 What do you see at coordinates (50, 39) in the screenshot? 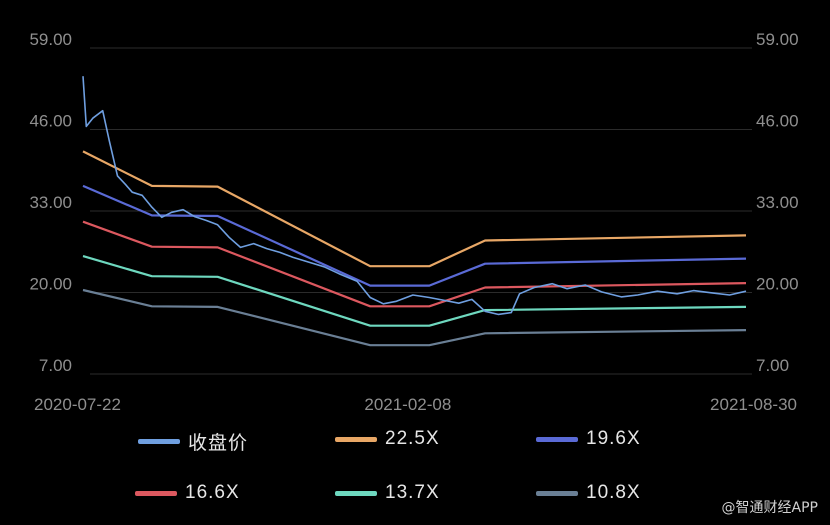
I see `y-tick-label: 59.00` at bounding box center [50, 39].